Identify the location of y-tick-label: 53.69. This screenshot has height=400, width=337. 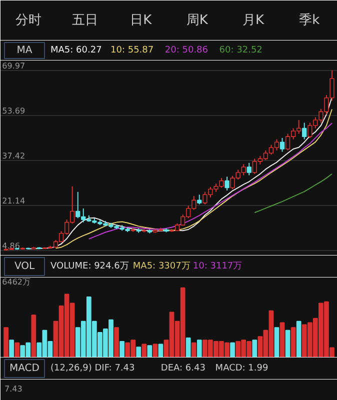
(14, 111).